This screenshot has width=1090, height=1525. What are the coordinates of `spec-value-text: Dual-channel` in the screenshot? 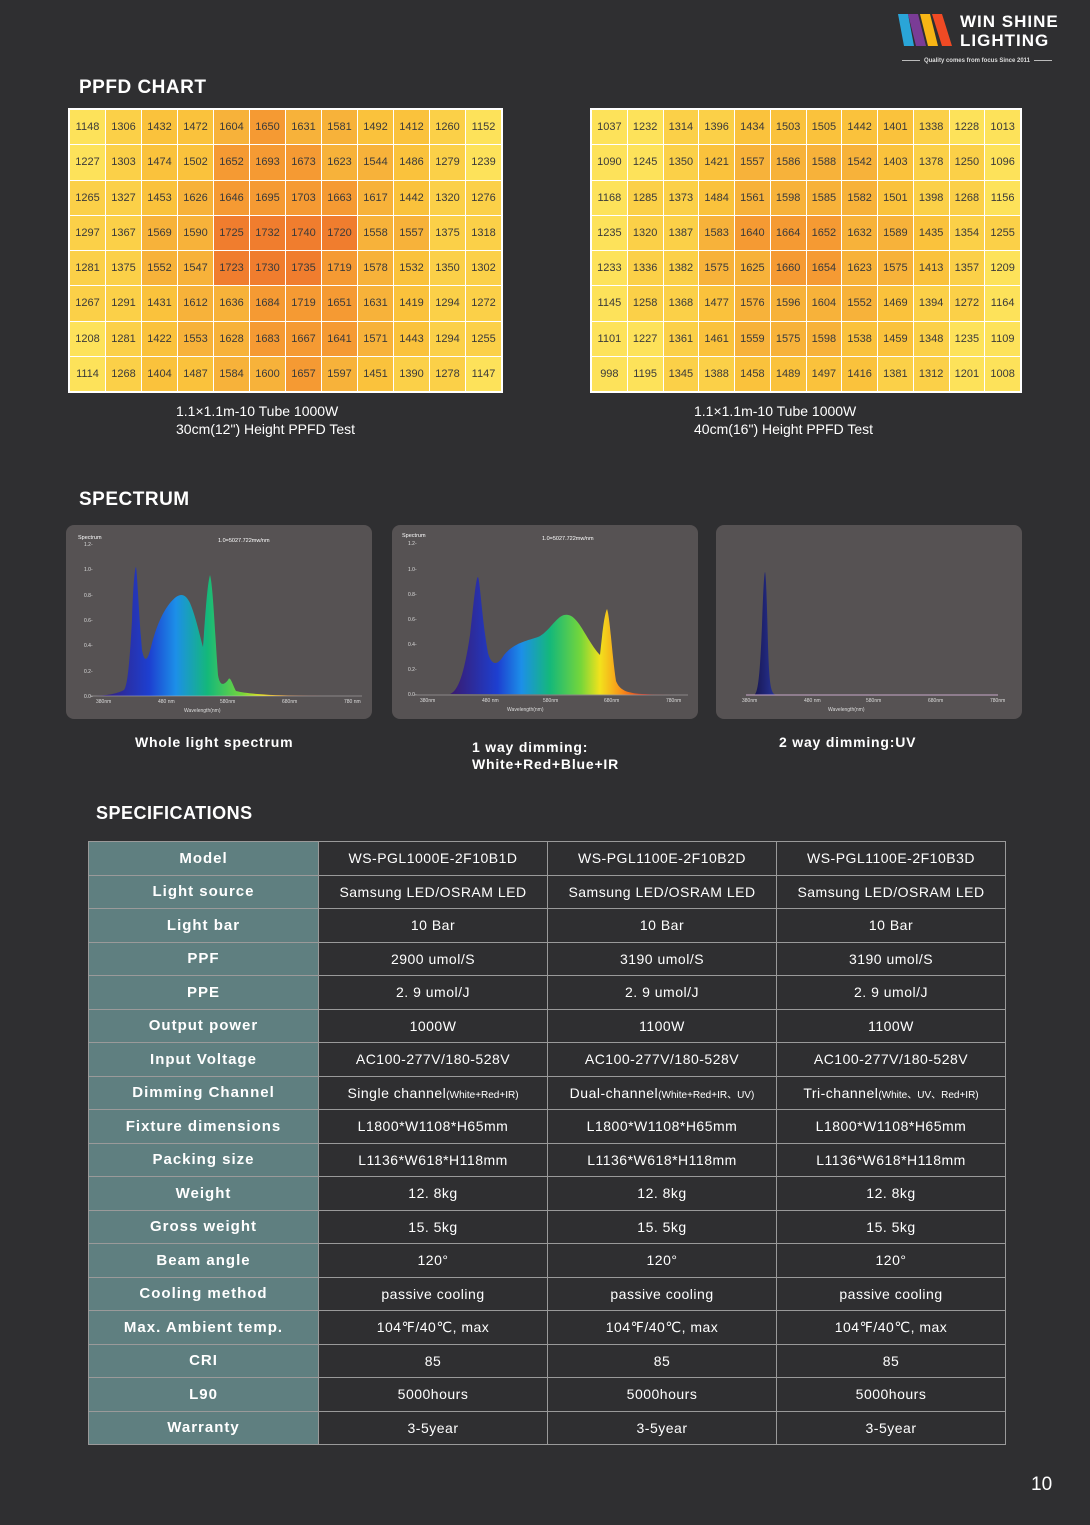 It's located at (614, 1092).